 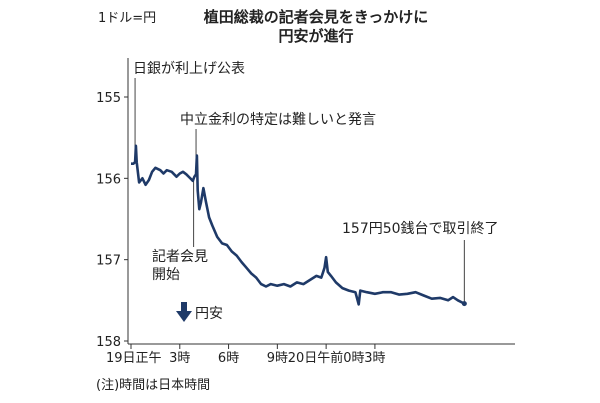 What do you see at coordinates (108, 179) in the screenshot?
I see `y-tick-label: 156` at bounding box center [108, 179].